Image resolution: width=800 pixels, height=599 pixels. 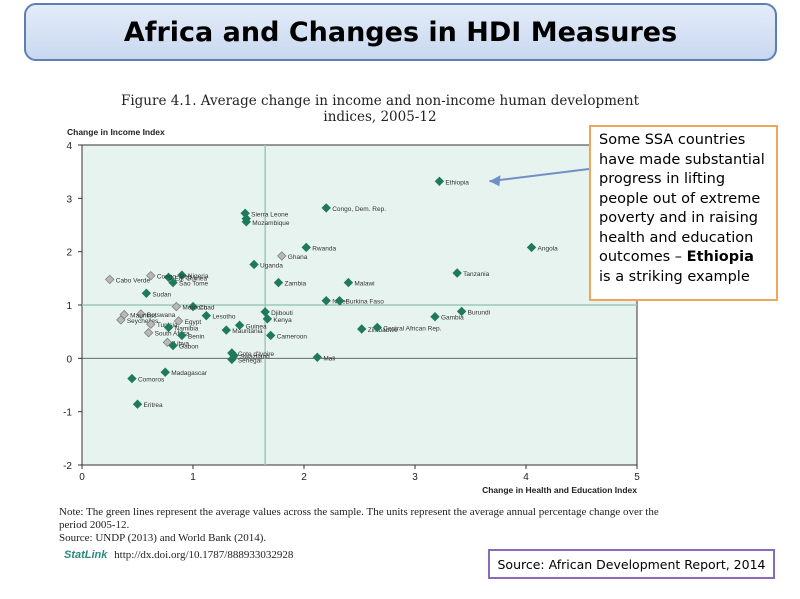 What do you see at coordinates (364, 284) in the screenshot?
I see `point-label: Malawi` at bounding box center [364, 284].